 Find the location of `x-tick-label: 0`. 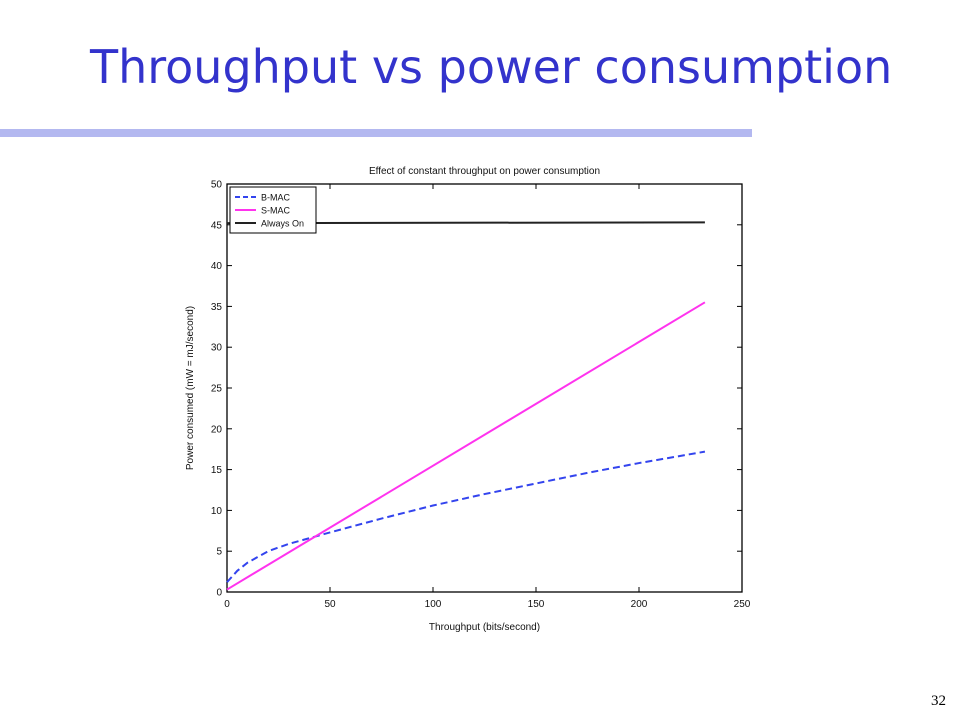

x-tick-label: 0 is located at coordinates (227, 604).